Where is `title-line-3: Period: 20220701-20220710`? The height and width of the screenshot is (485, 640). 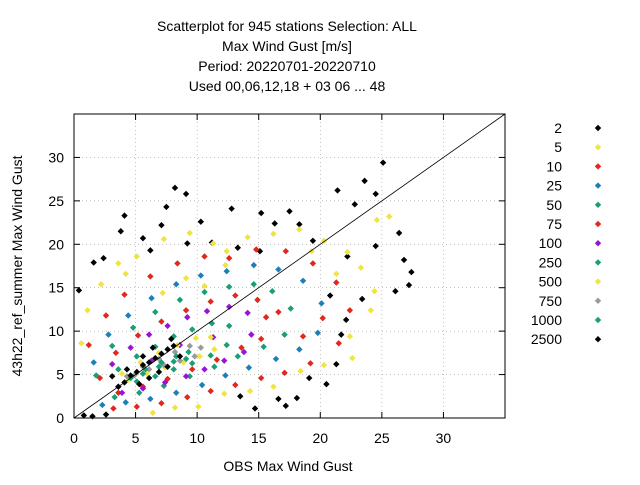
title-line-3: Period: 20220701-20220710 is located at coordinates (287, 66).